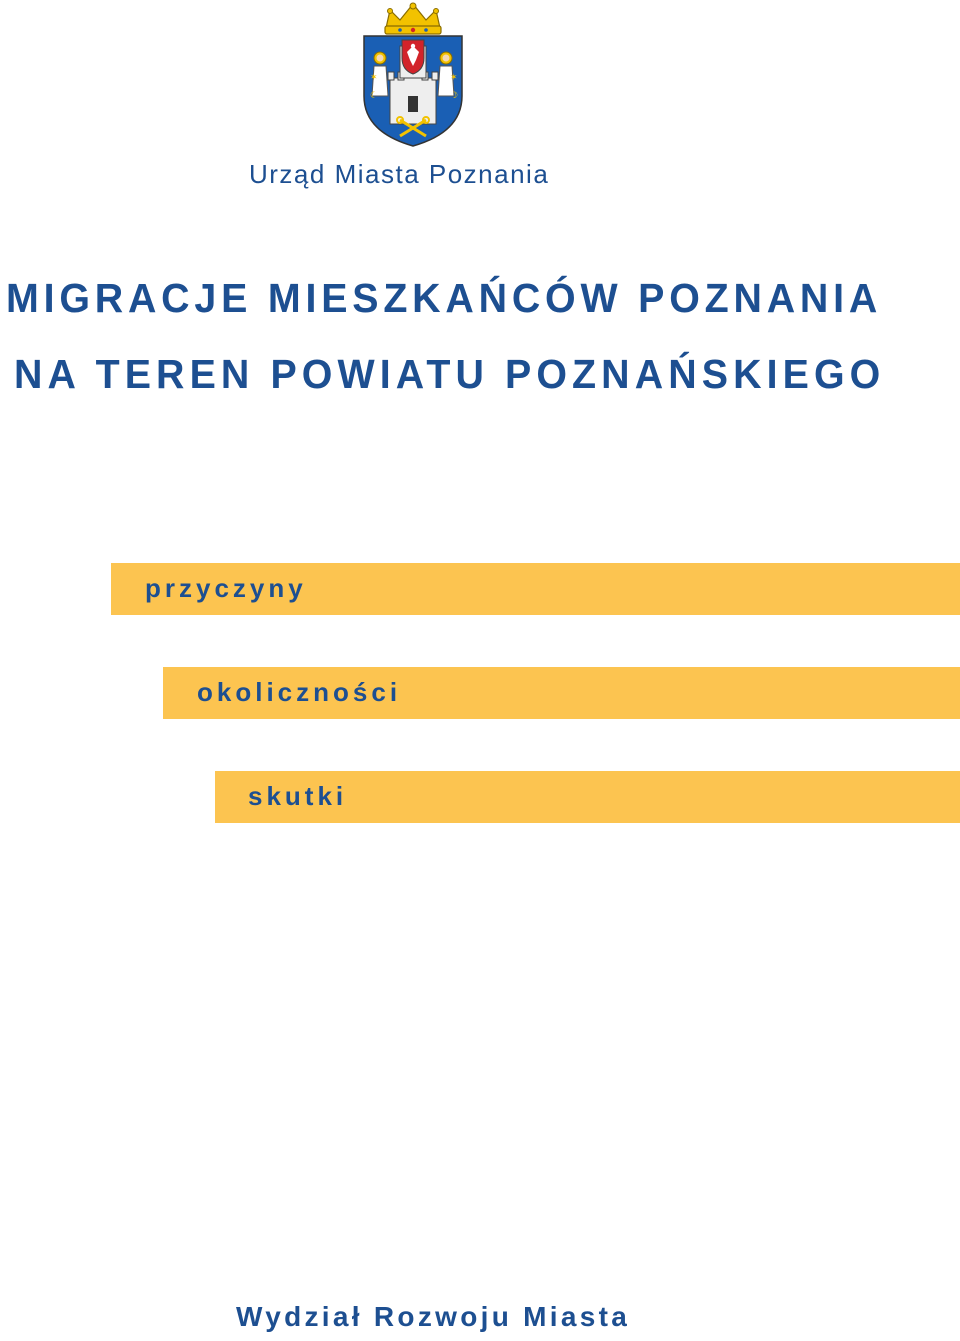 Image resolution: width=960 pixels, height=1341 pixels. What do you see at coordinates (298, 796) in the screenshot?
I see `section-label-effects: skutki` at bounding box center [298, 796].